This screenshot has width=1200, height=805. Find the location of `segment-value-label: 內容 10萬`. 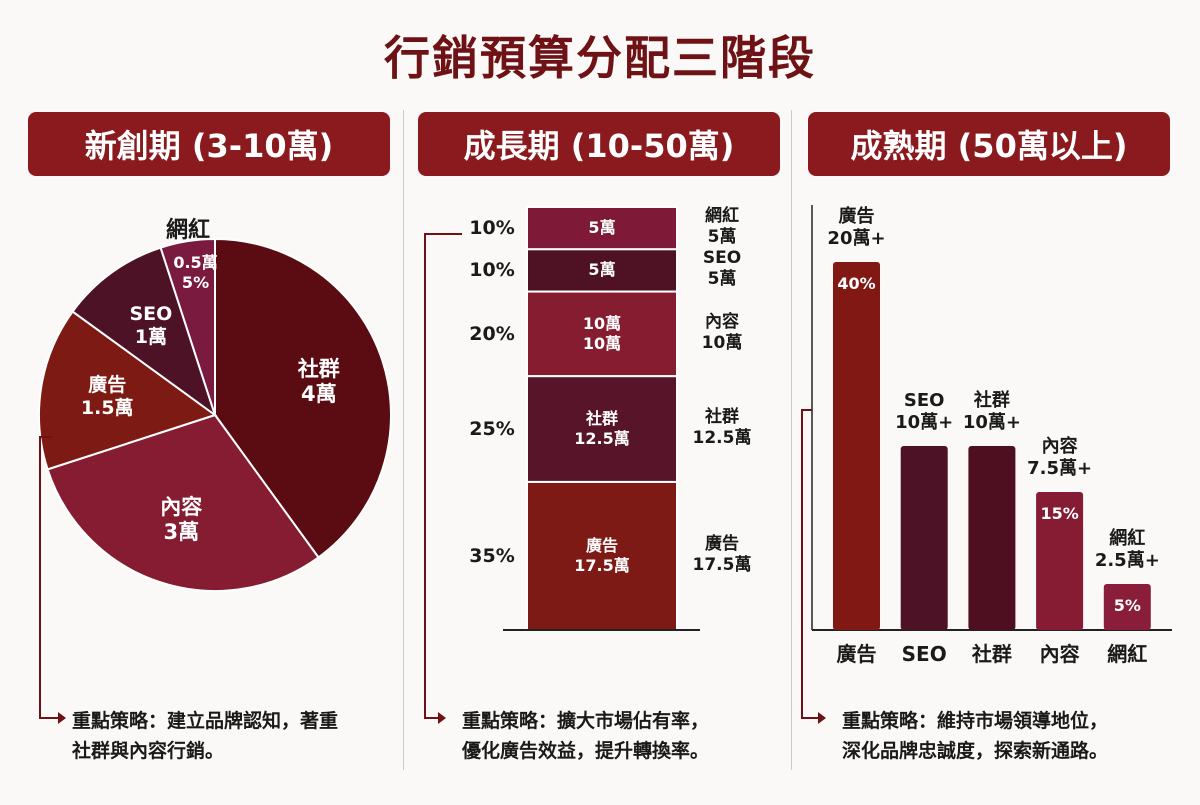

segment-value-label: 內容 10萬 is located at coordinates (722, 333).